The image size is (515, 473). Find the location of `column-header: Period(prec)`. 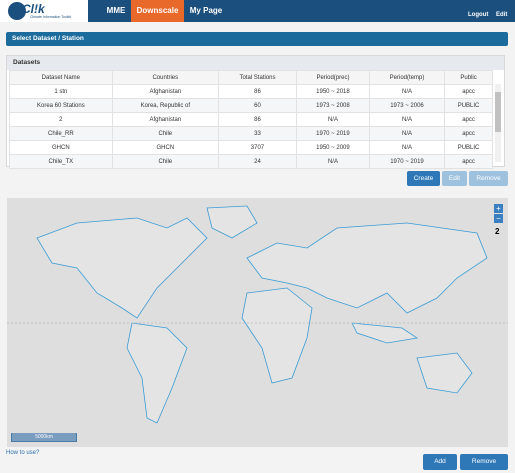

column-header: Period(prec) is located at coordinates (333, 77).